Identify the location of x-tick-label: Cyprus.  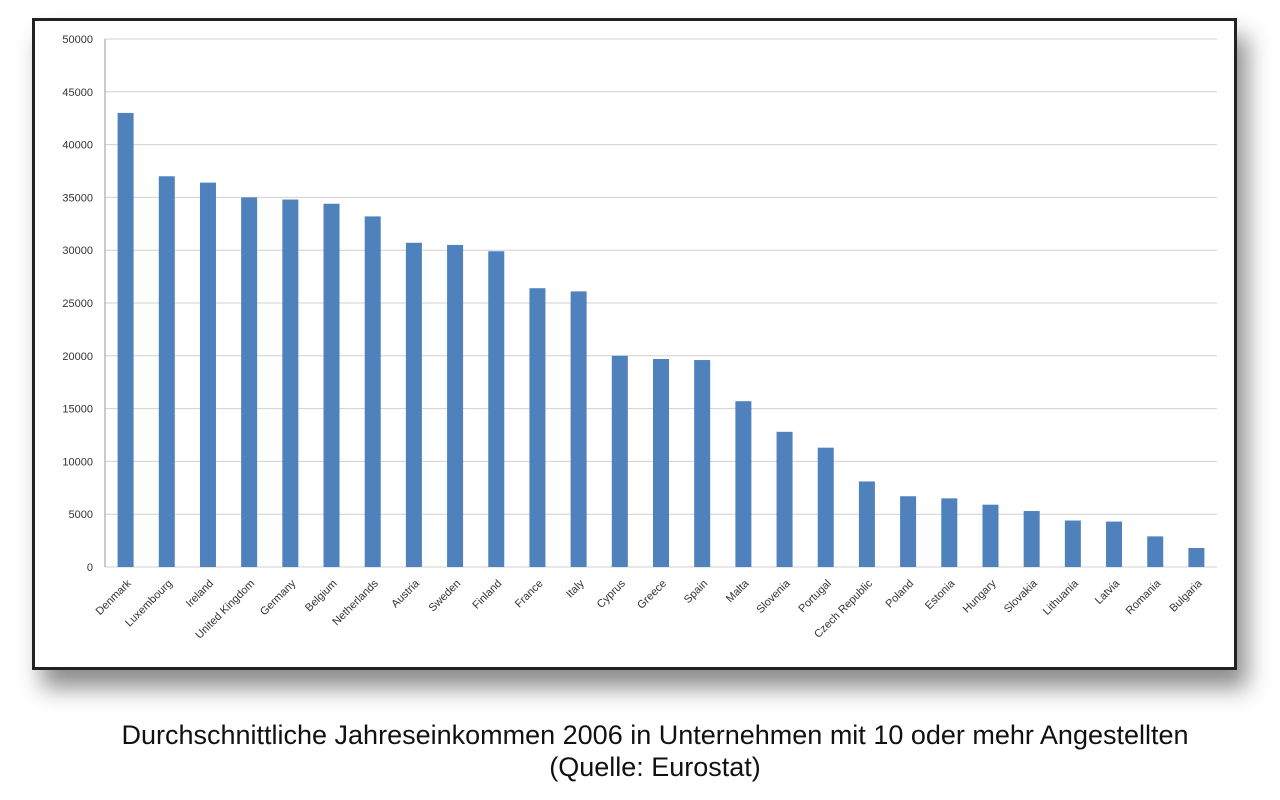
(611, 593).